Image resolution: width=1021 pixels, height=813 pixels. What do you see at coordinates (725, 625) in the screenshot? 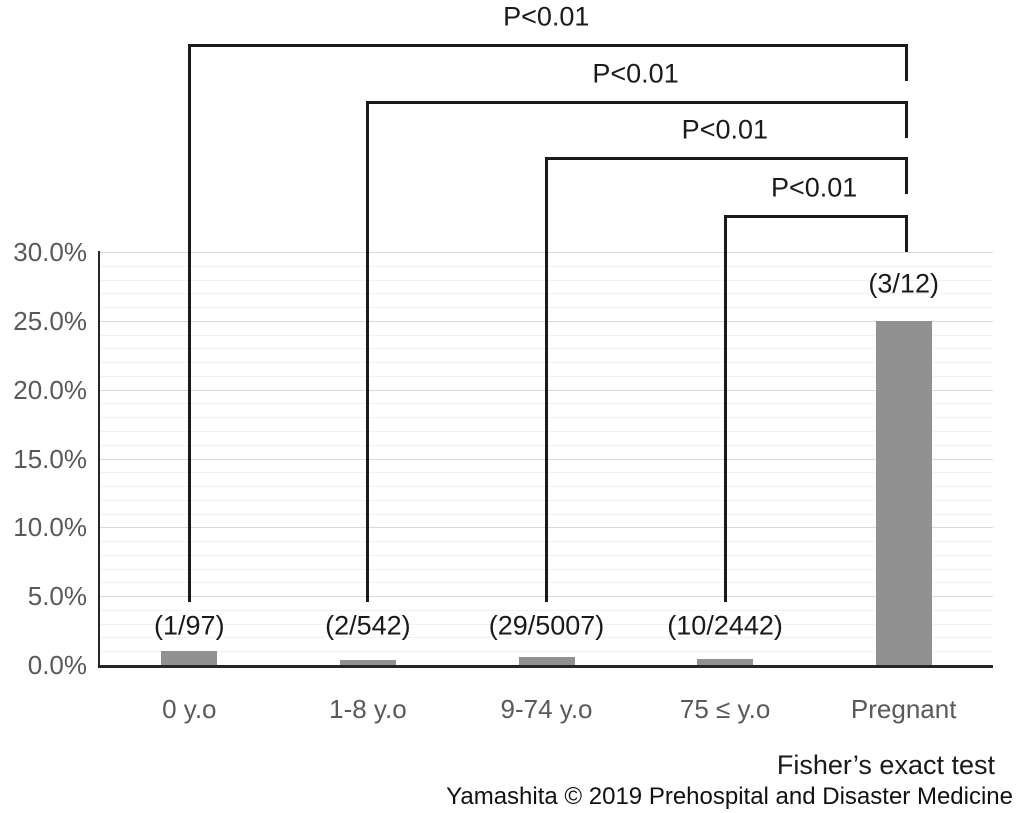
I see `bar-count-label: (10/2442)` at bounding box center [725, 625].